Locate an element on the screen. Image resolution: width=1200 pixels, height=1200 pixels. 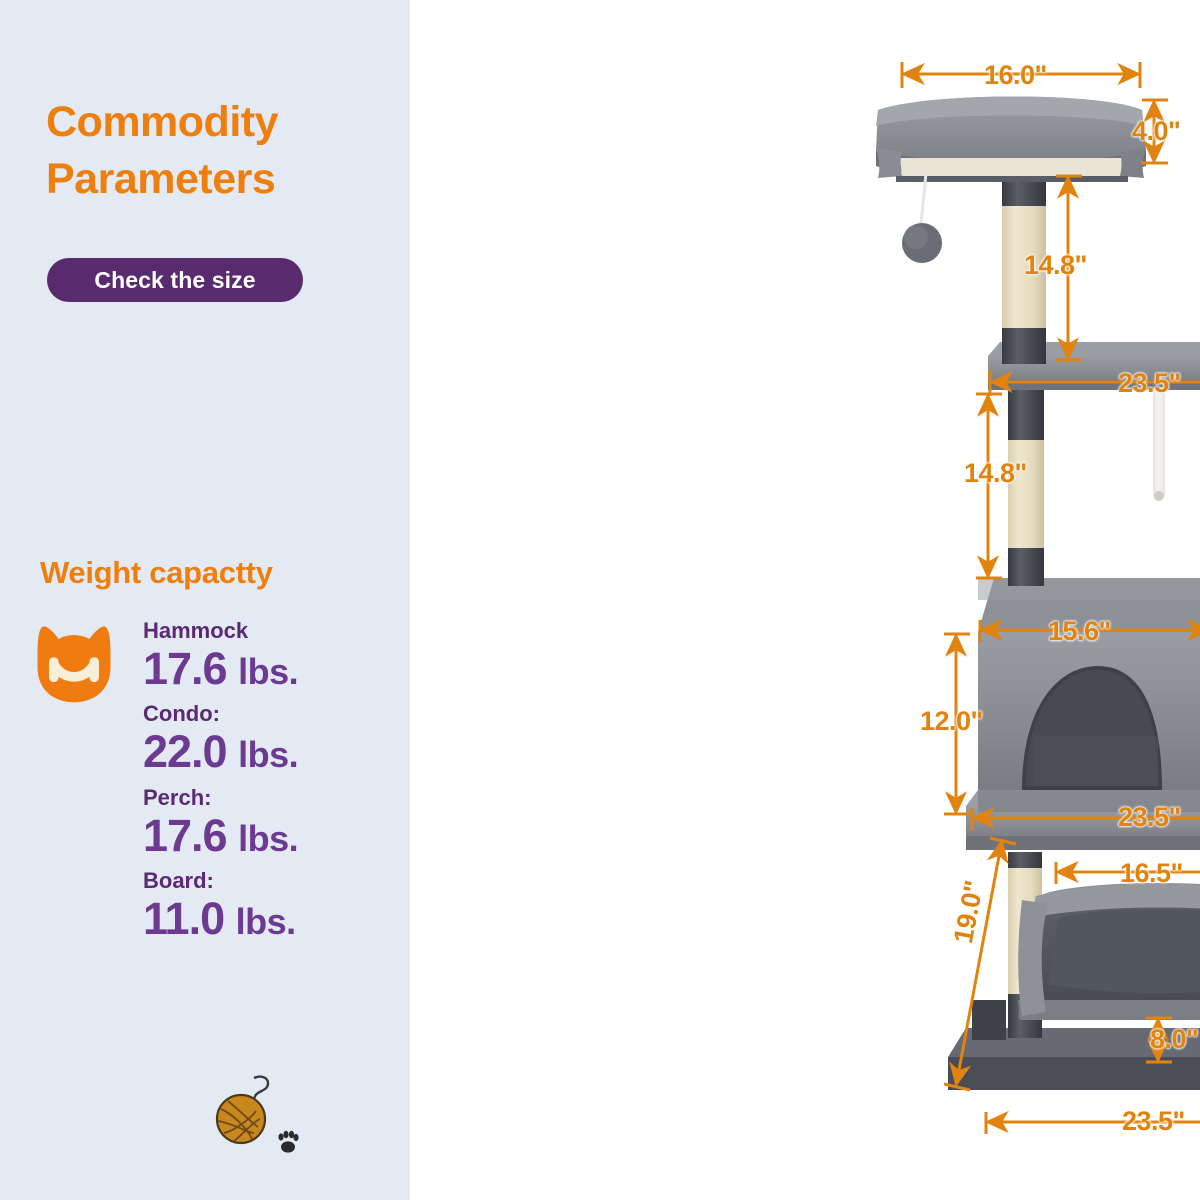
dimension-label-bed-clearance: 8.0" is located at coordinates (1174, 1039).